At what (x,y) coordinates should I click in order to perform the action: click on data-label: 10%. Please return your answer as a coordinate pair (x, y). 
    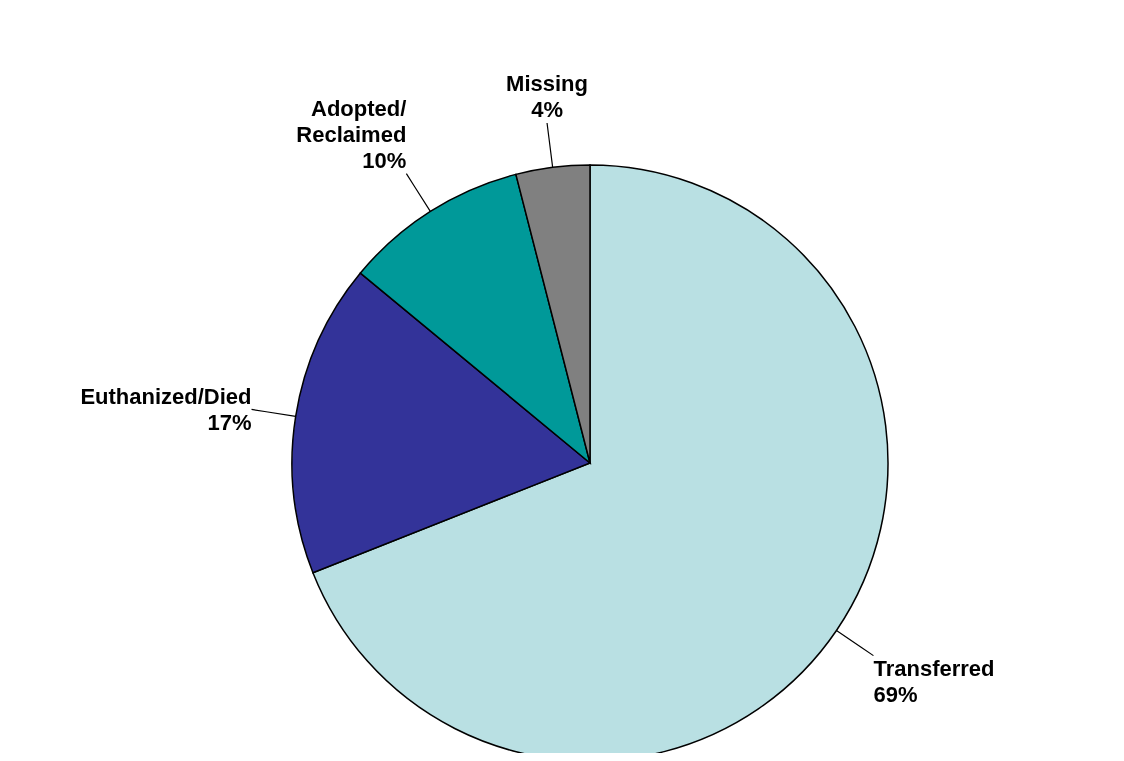
    Looking at the image, I should click on (384, 160).